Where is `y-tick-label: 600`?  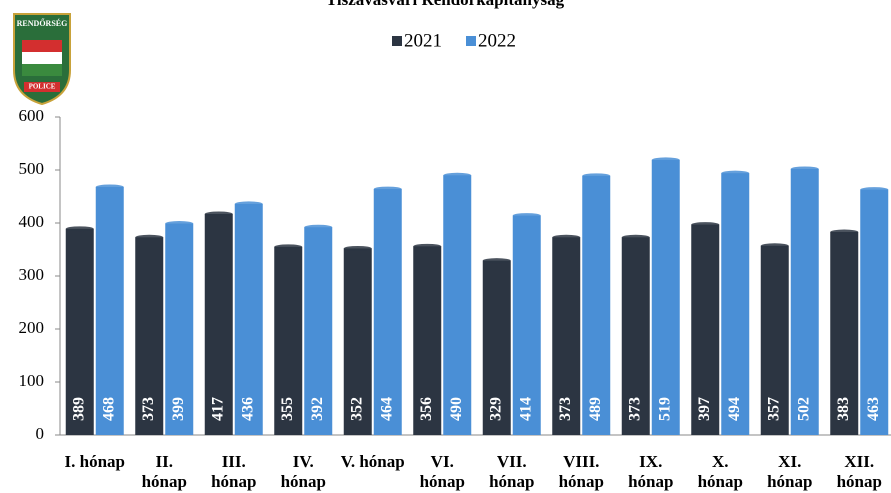
y-tick-label: 600 is located at coordinates (32, 115).